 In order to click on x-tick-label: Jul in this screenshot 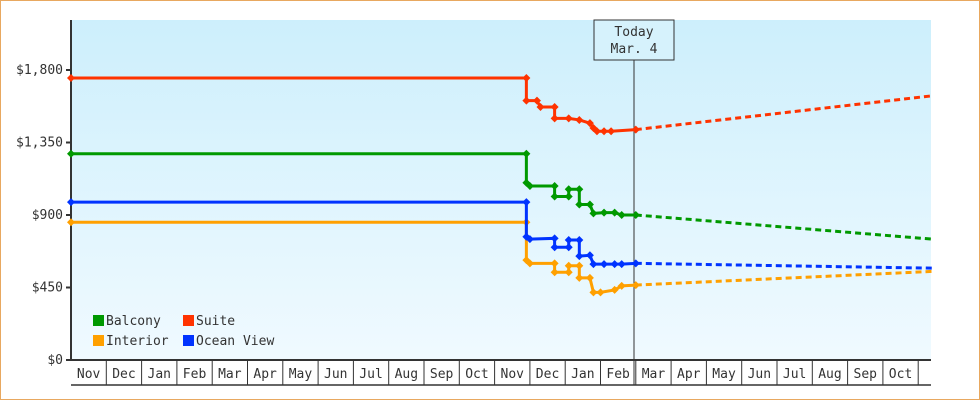, I will do `click(794, 374)`.